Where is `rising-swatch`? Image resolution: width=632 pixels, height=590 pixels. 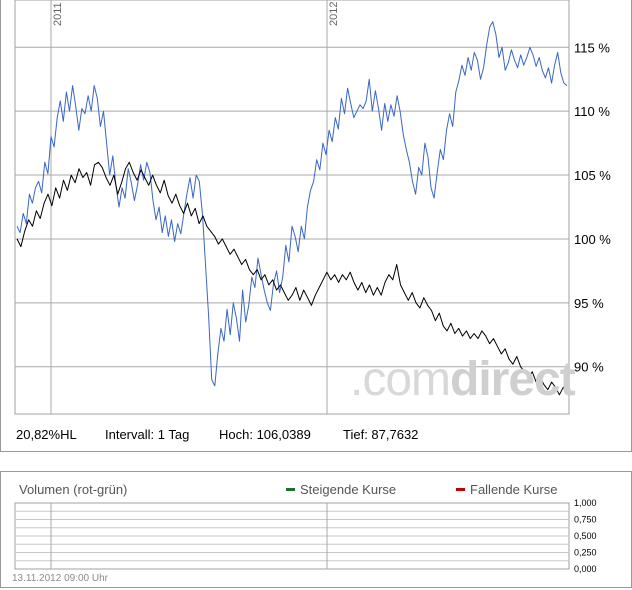
rising-swatch is located at coordinates (290, 490).